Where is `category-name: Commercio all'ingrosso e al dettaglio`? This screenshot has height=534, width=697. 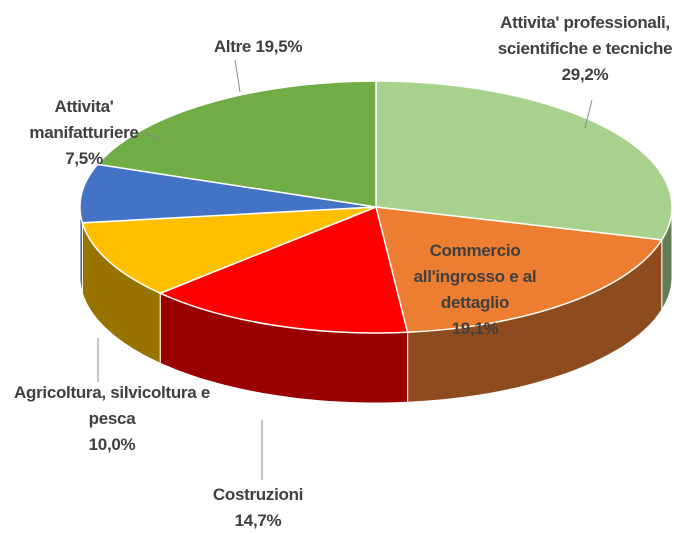
category-name: Commercio all'ingrosso e al dettaglio is located at coordinates (475, 276).